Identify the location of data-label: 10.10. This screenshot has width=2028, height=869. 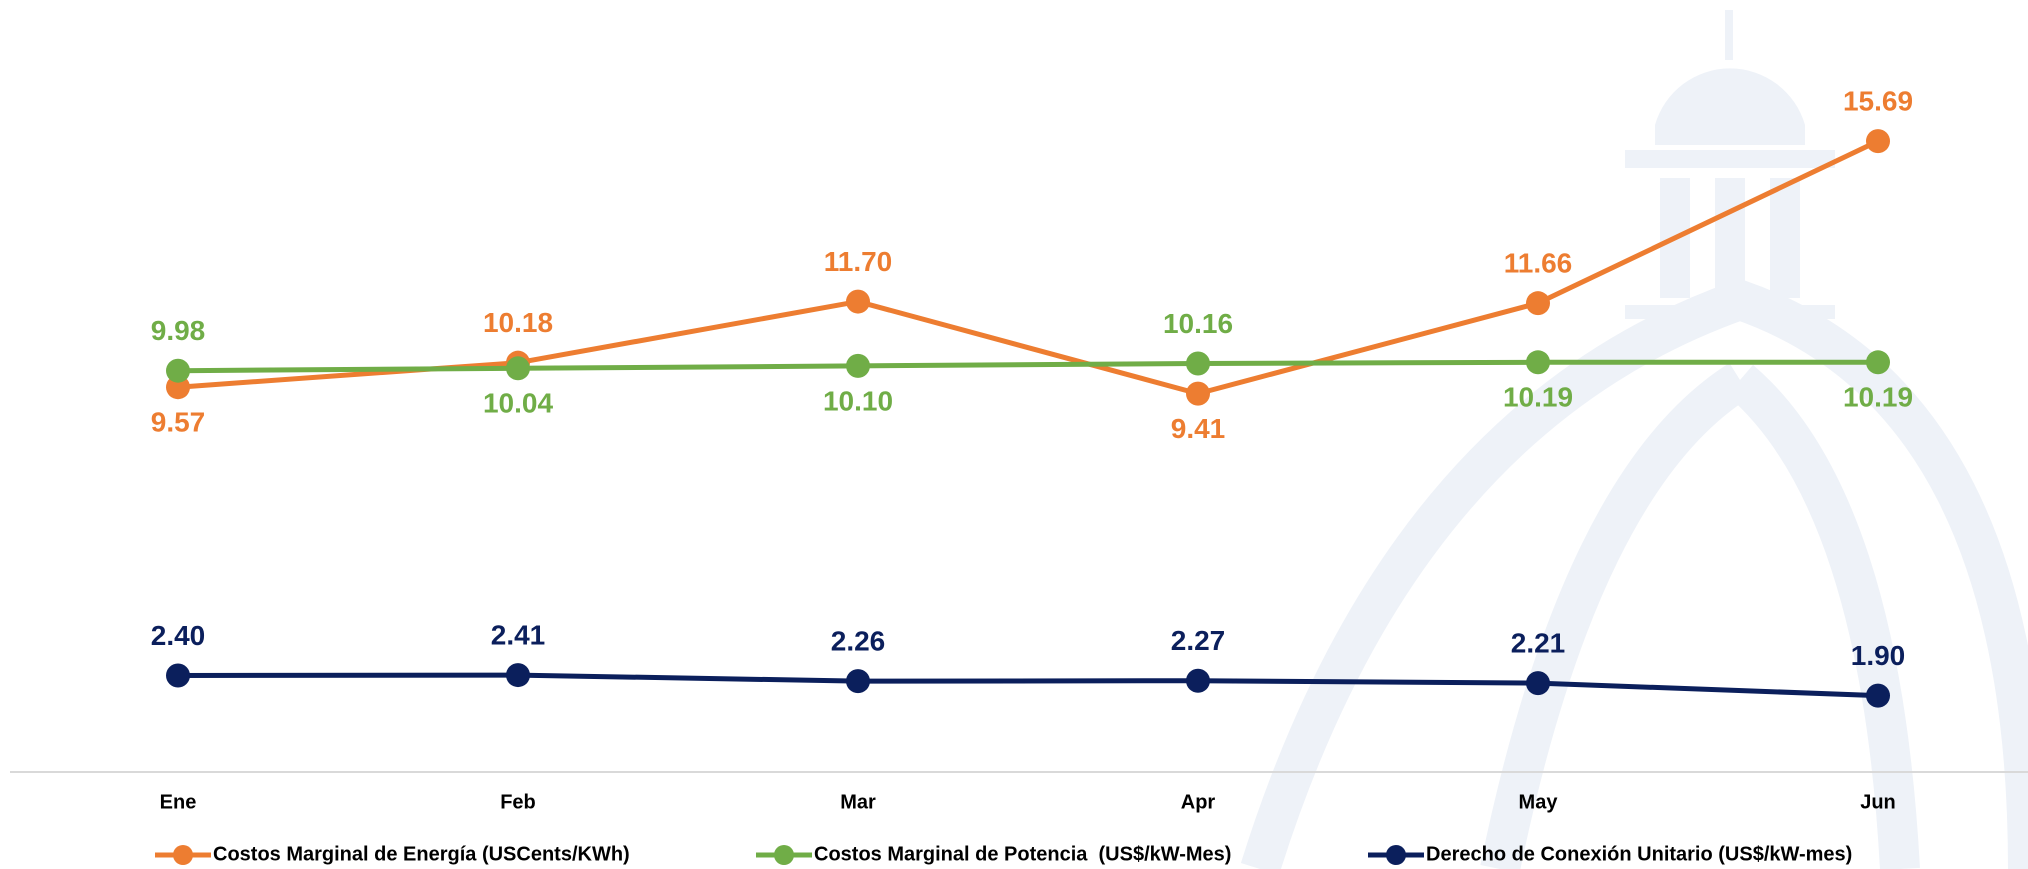
(858, 400).